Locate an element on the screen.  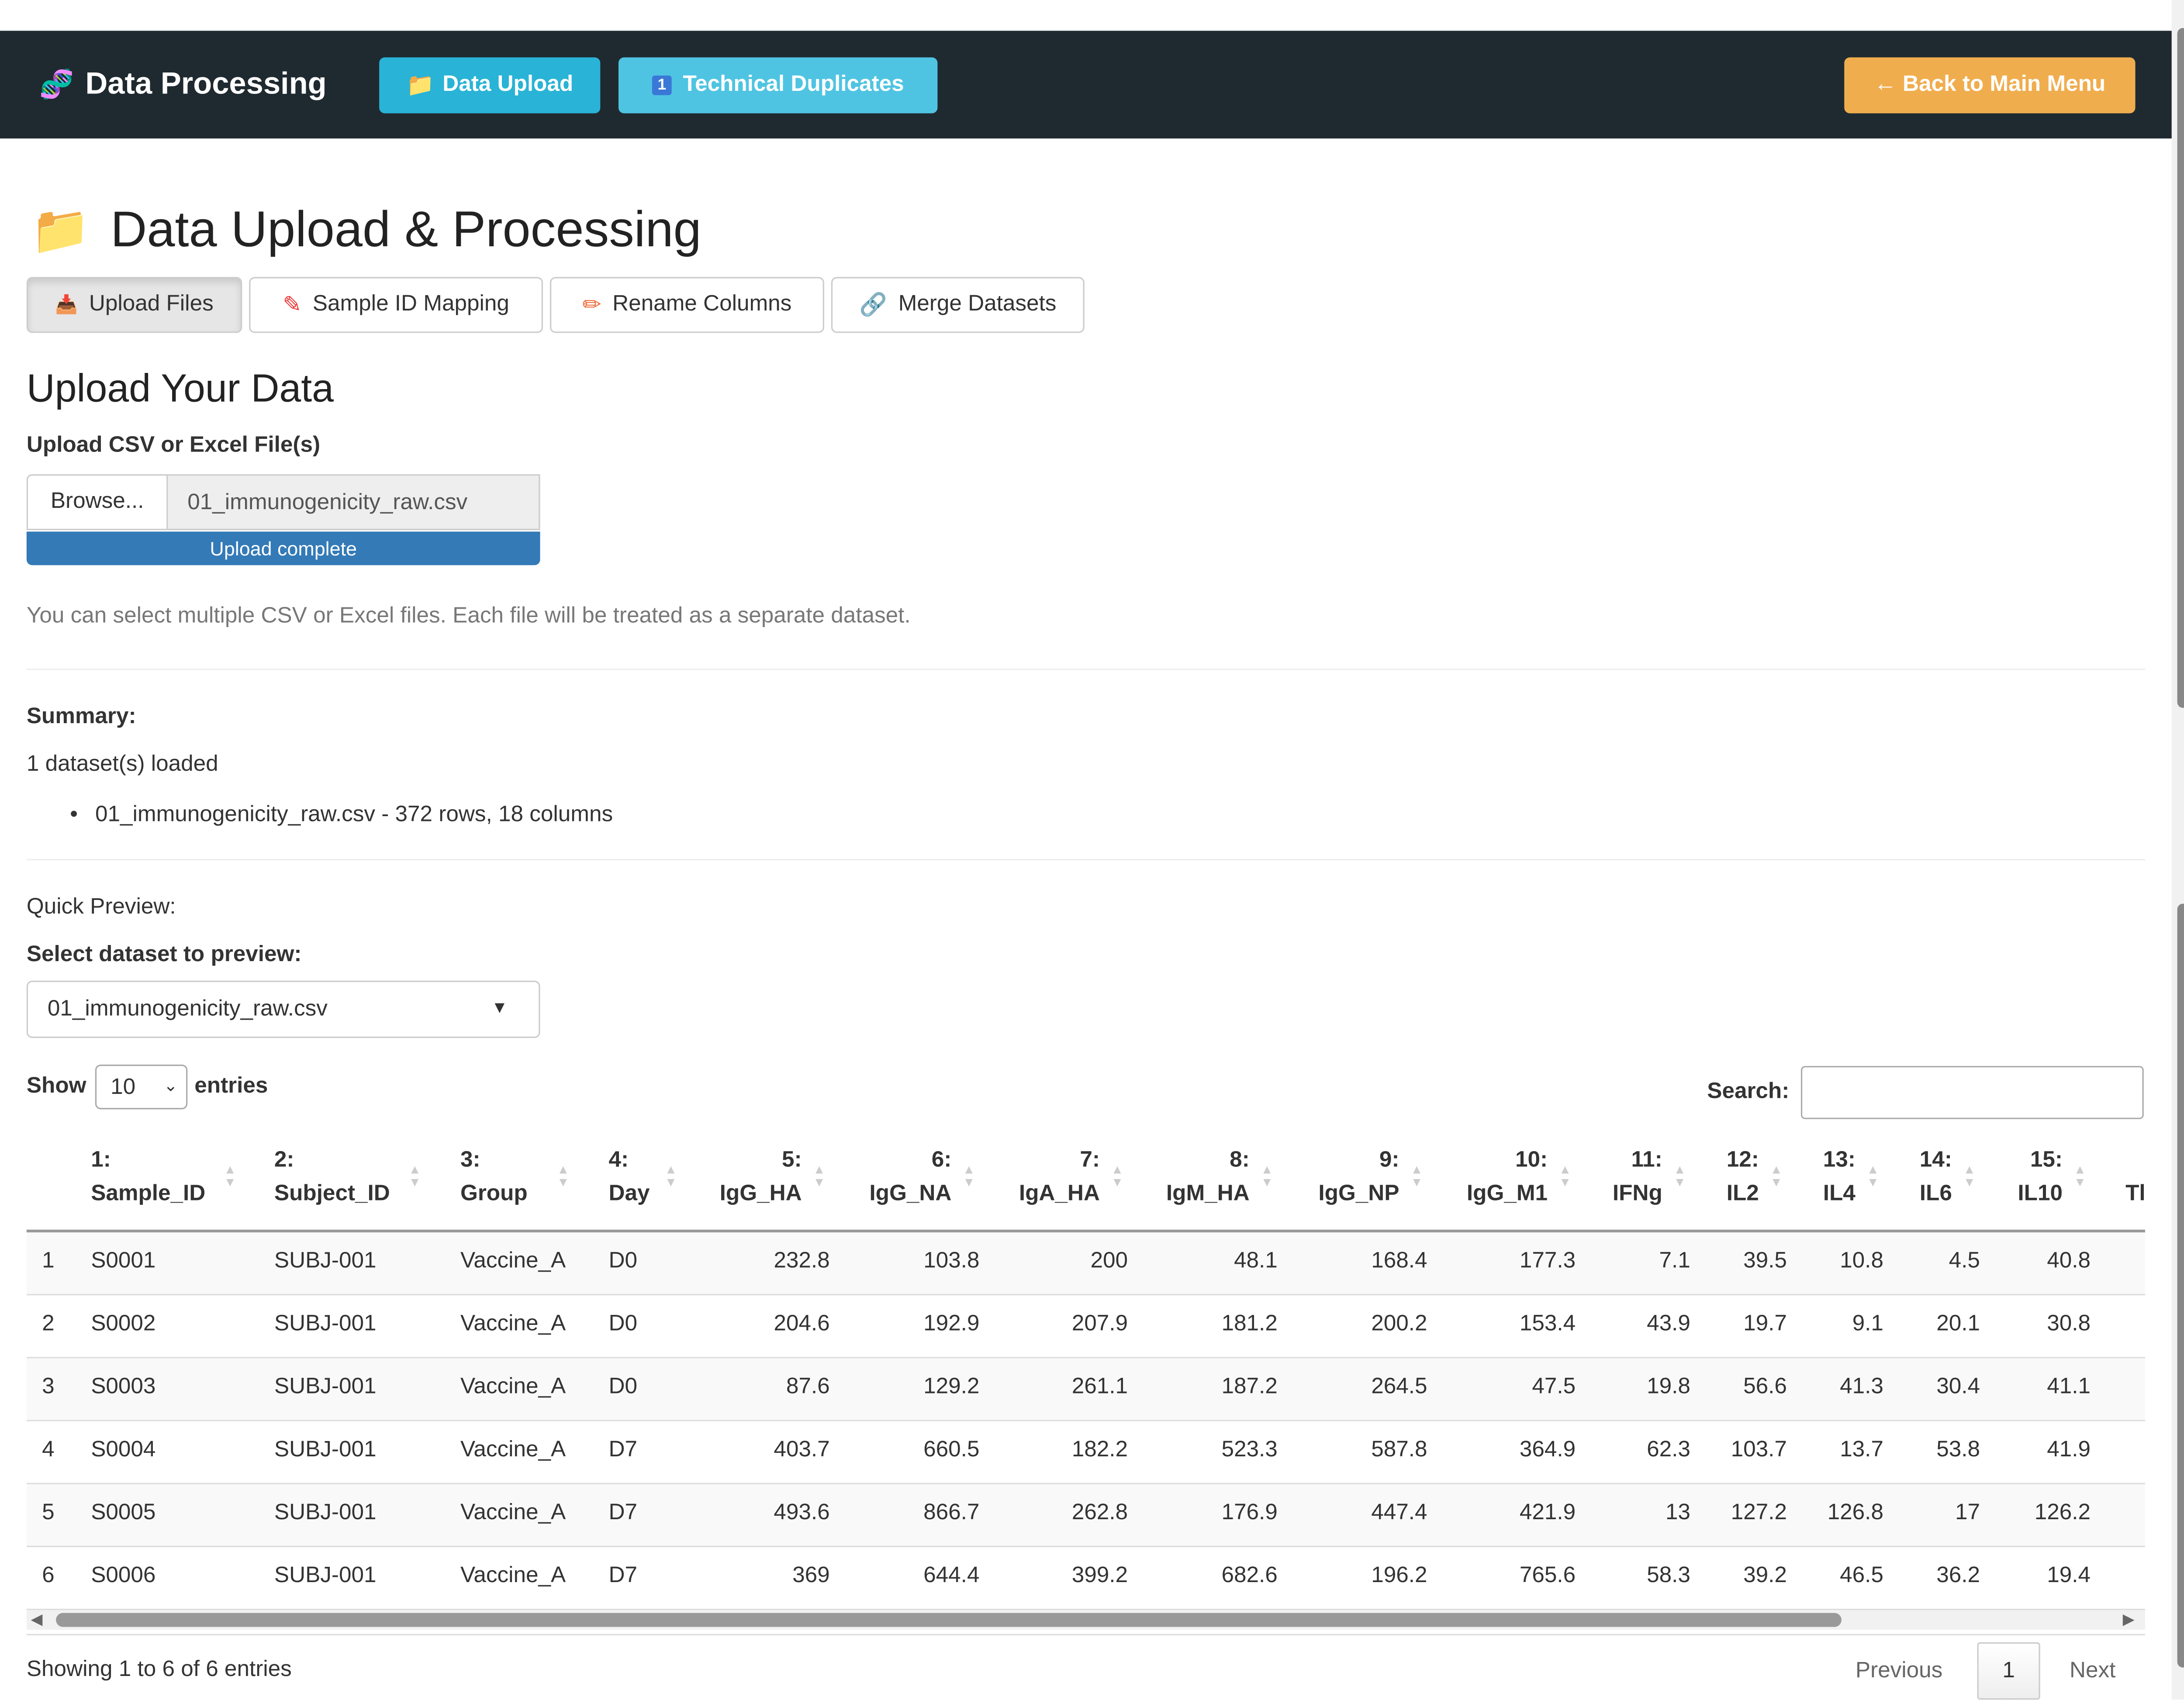
cell: 187.2 is located at coordinates (1249, 1387).